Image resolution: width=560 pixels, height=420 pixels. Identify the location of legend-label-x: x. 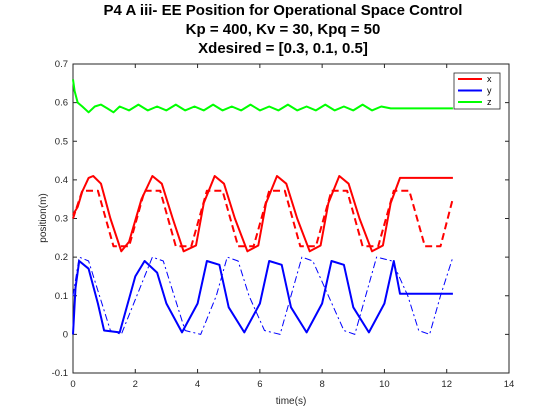
(489, 79).